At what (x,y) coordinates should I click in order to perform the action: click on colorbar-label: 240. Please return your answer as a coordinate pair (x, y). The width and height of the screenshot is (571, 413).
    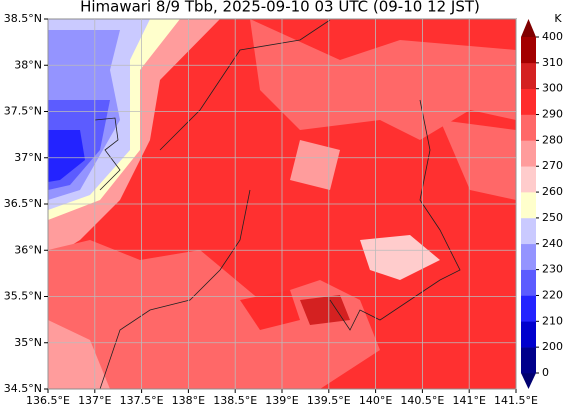
    Looking at the image, I should click on (552, 243).